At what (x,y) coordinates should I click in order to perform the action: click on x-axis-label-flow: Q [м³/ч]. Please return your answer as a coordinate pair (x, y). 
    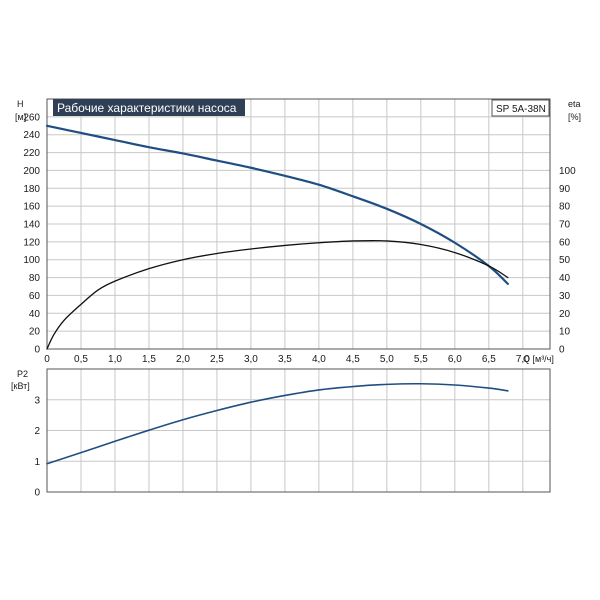
    Looking at the image, I should click on (538, 359).